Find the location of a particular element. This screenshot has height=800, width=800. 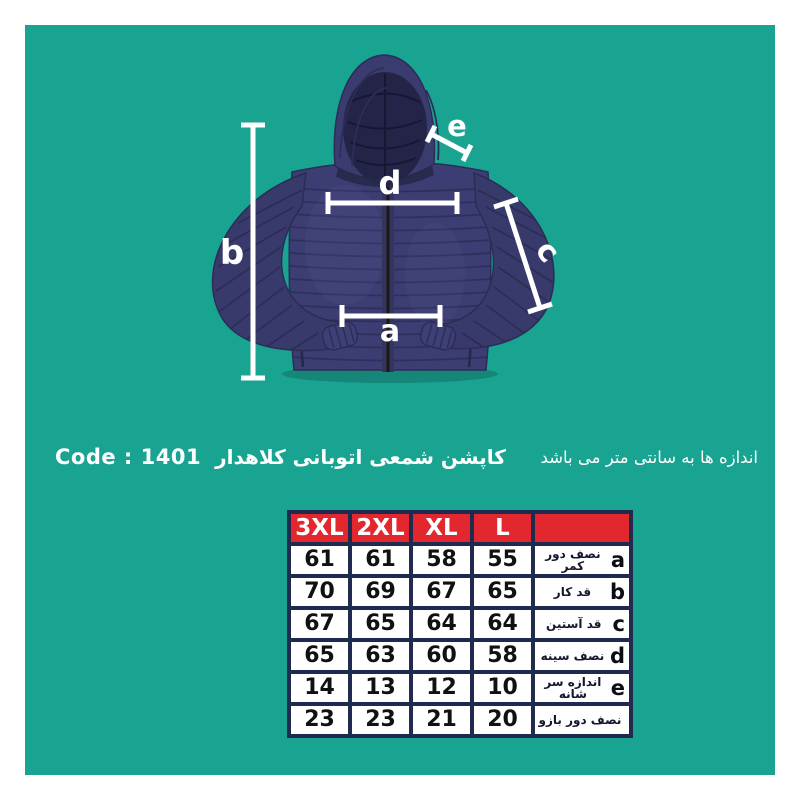

cell-a-2xl: 61 is located at coordinates (380, 560).